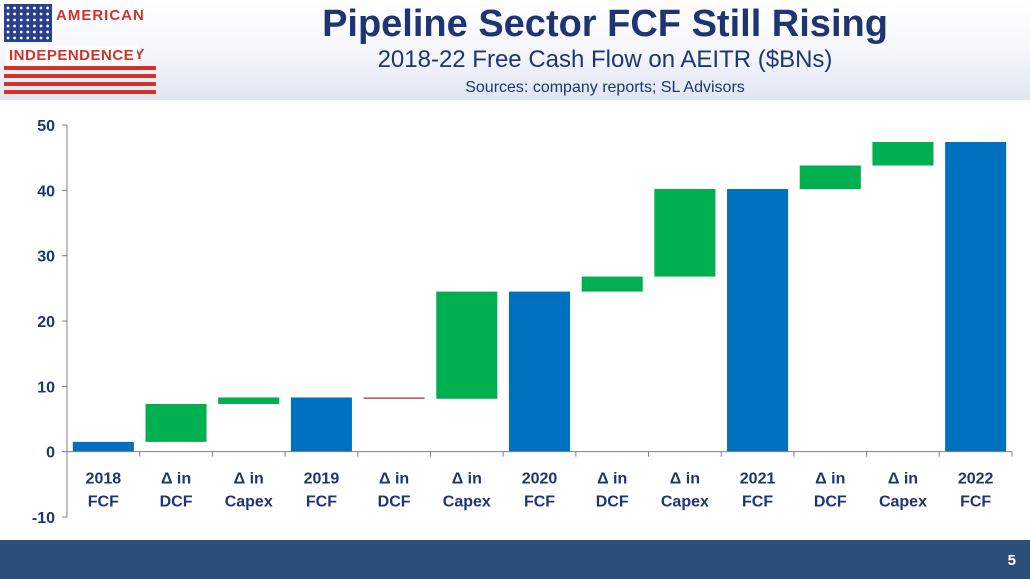 This screenshot has height=579, width=1030. Describe the element at coordinates (100, 15) in the screenshot. I see `logo-line-1: AMERICAN` at that location.